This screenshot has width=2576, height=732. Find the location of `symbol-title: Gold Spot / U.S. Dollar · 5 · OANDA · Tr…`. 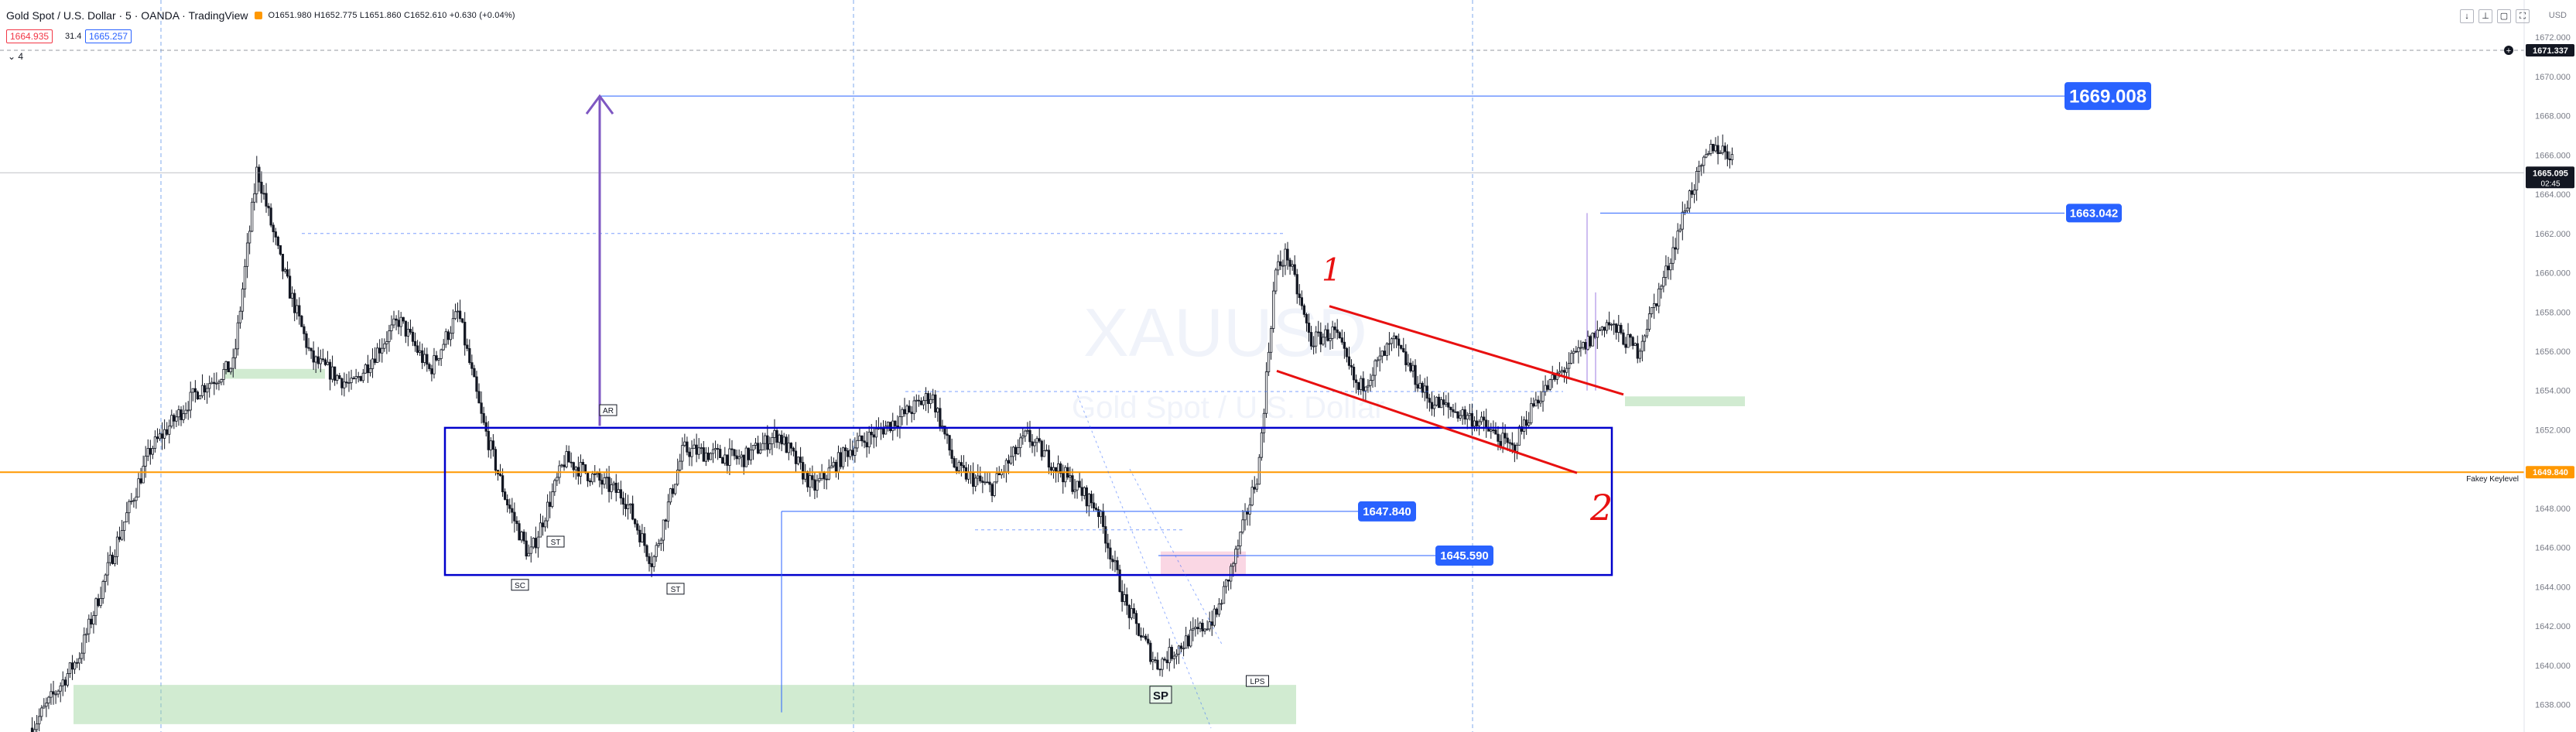

symbol-title: Gold Spot / U.S. Dollar · 5 · OANDA · Tr… is located at coordinates (127, 16).